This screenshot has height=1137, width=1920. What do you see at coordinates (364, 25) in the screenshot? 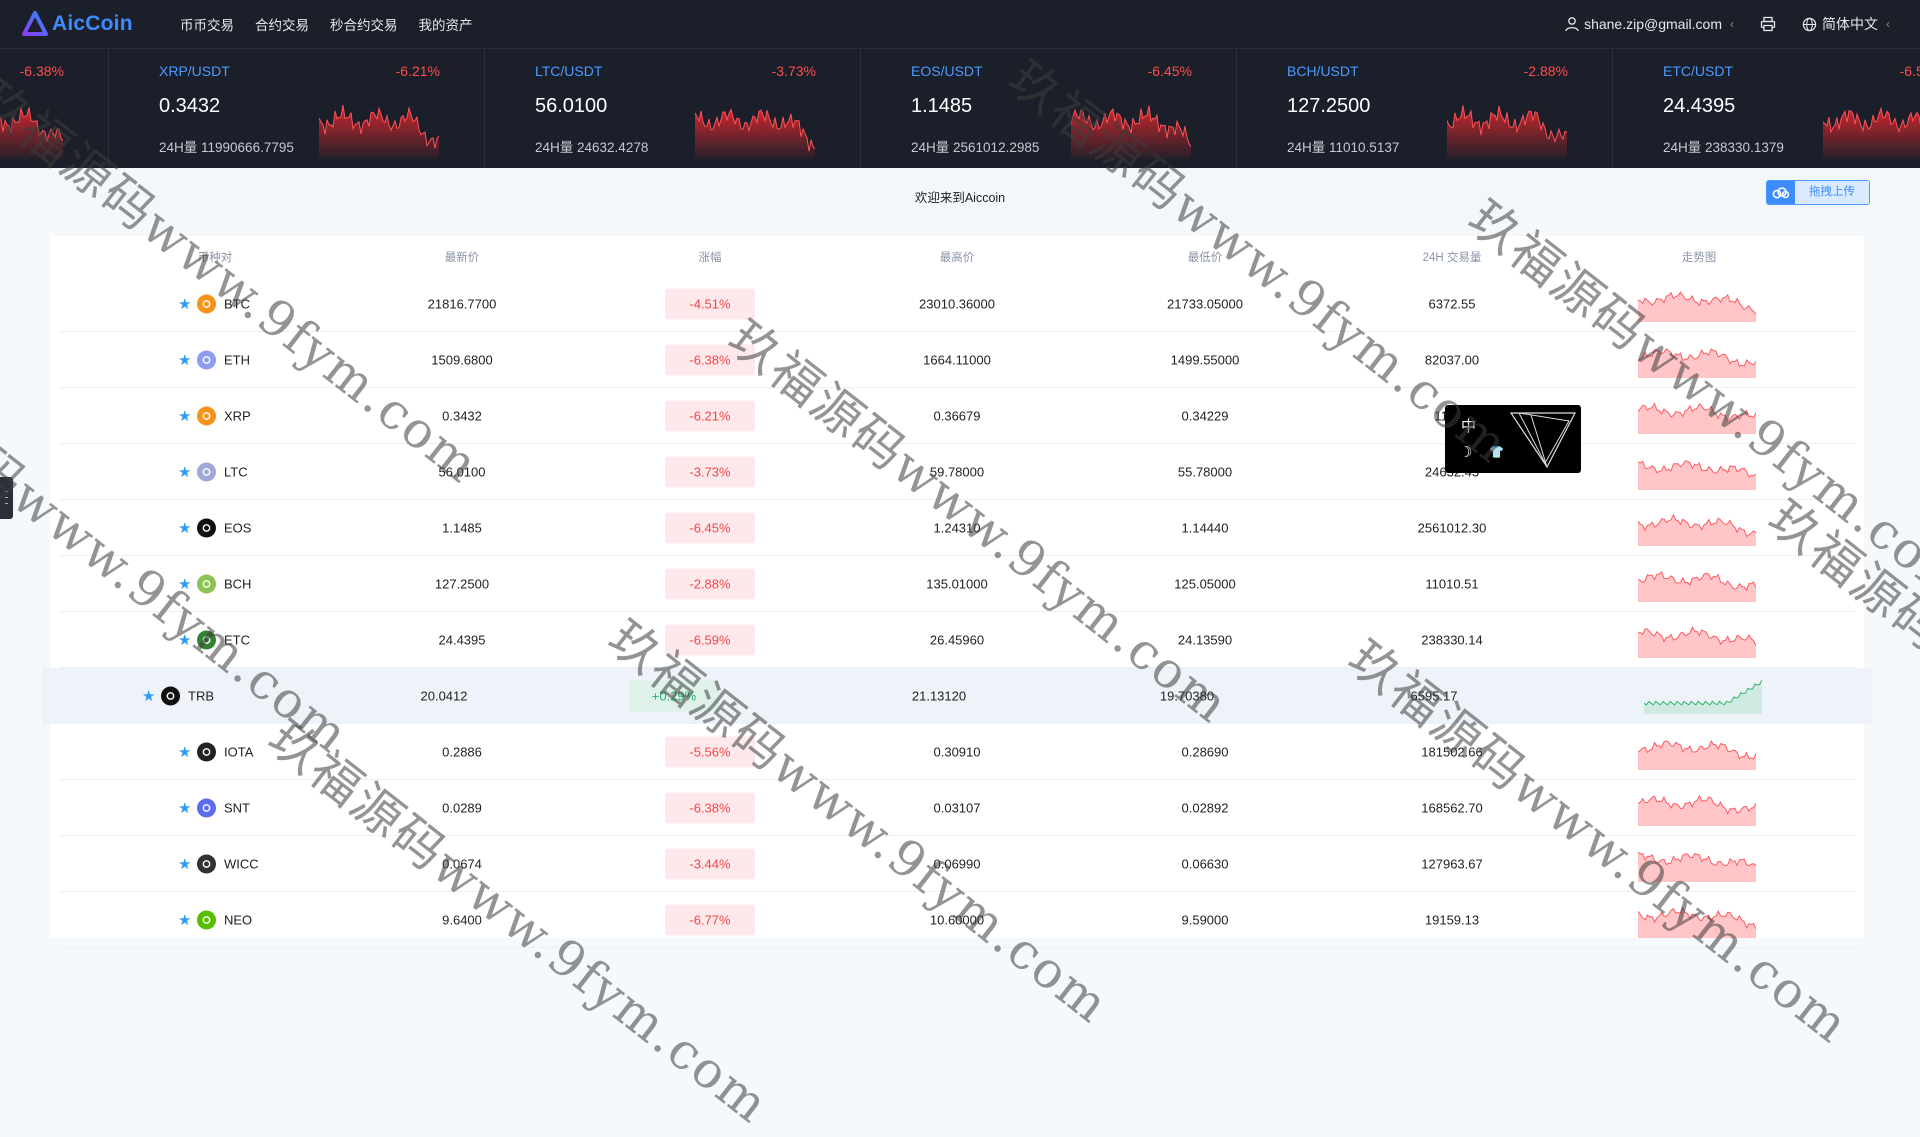
I see `nav-second-contract: 秒合约交易` at bounding box center [364, 25].